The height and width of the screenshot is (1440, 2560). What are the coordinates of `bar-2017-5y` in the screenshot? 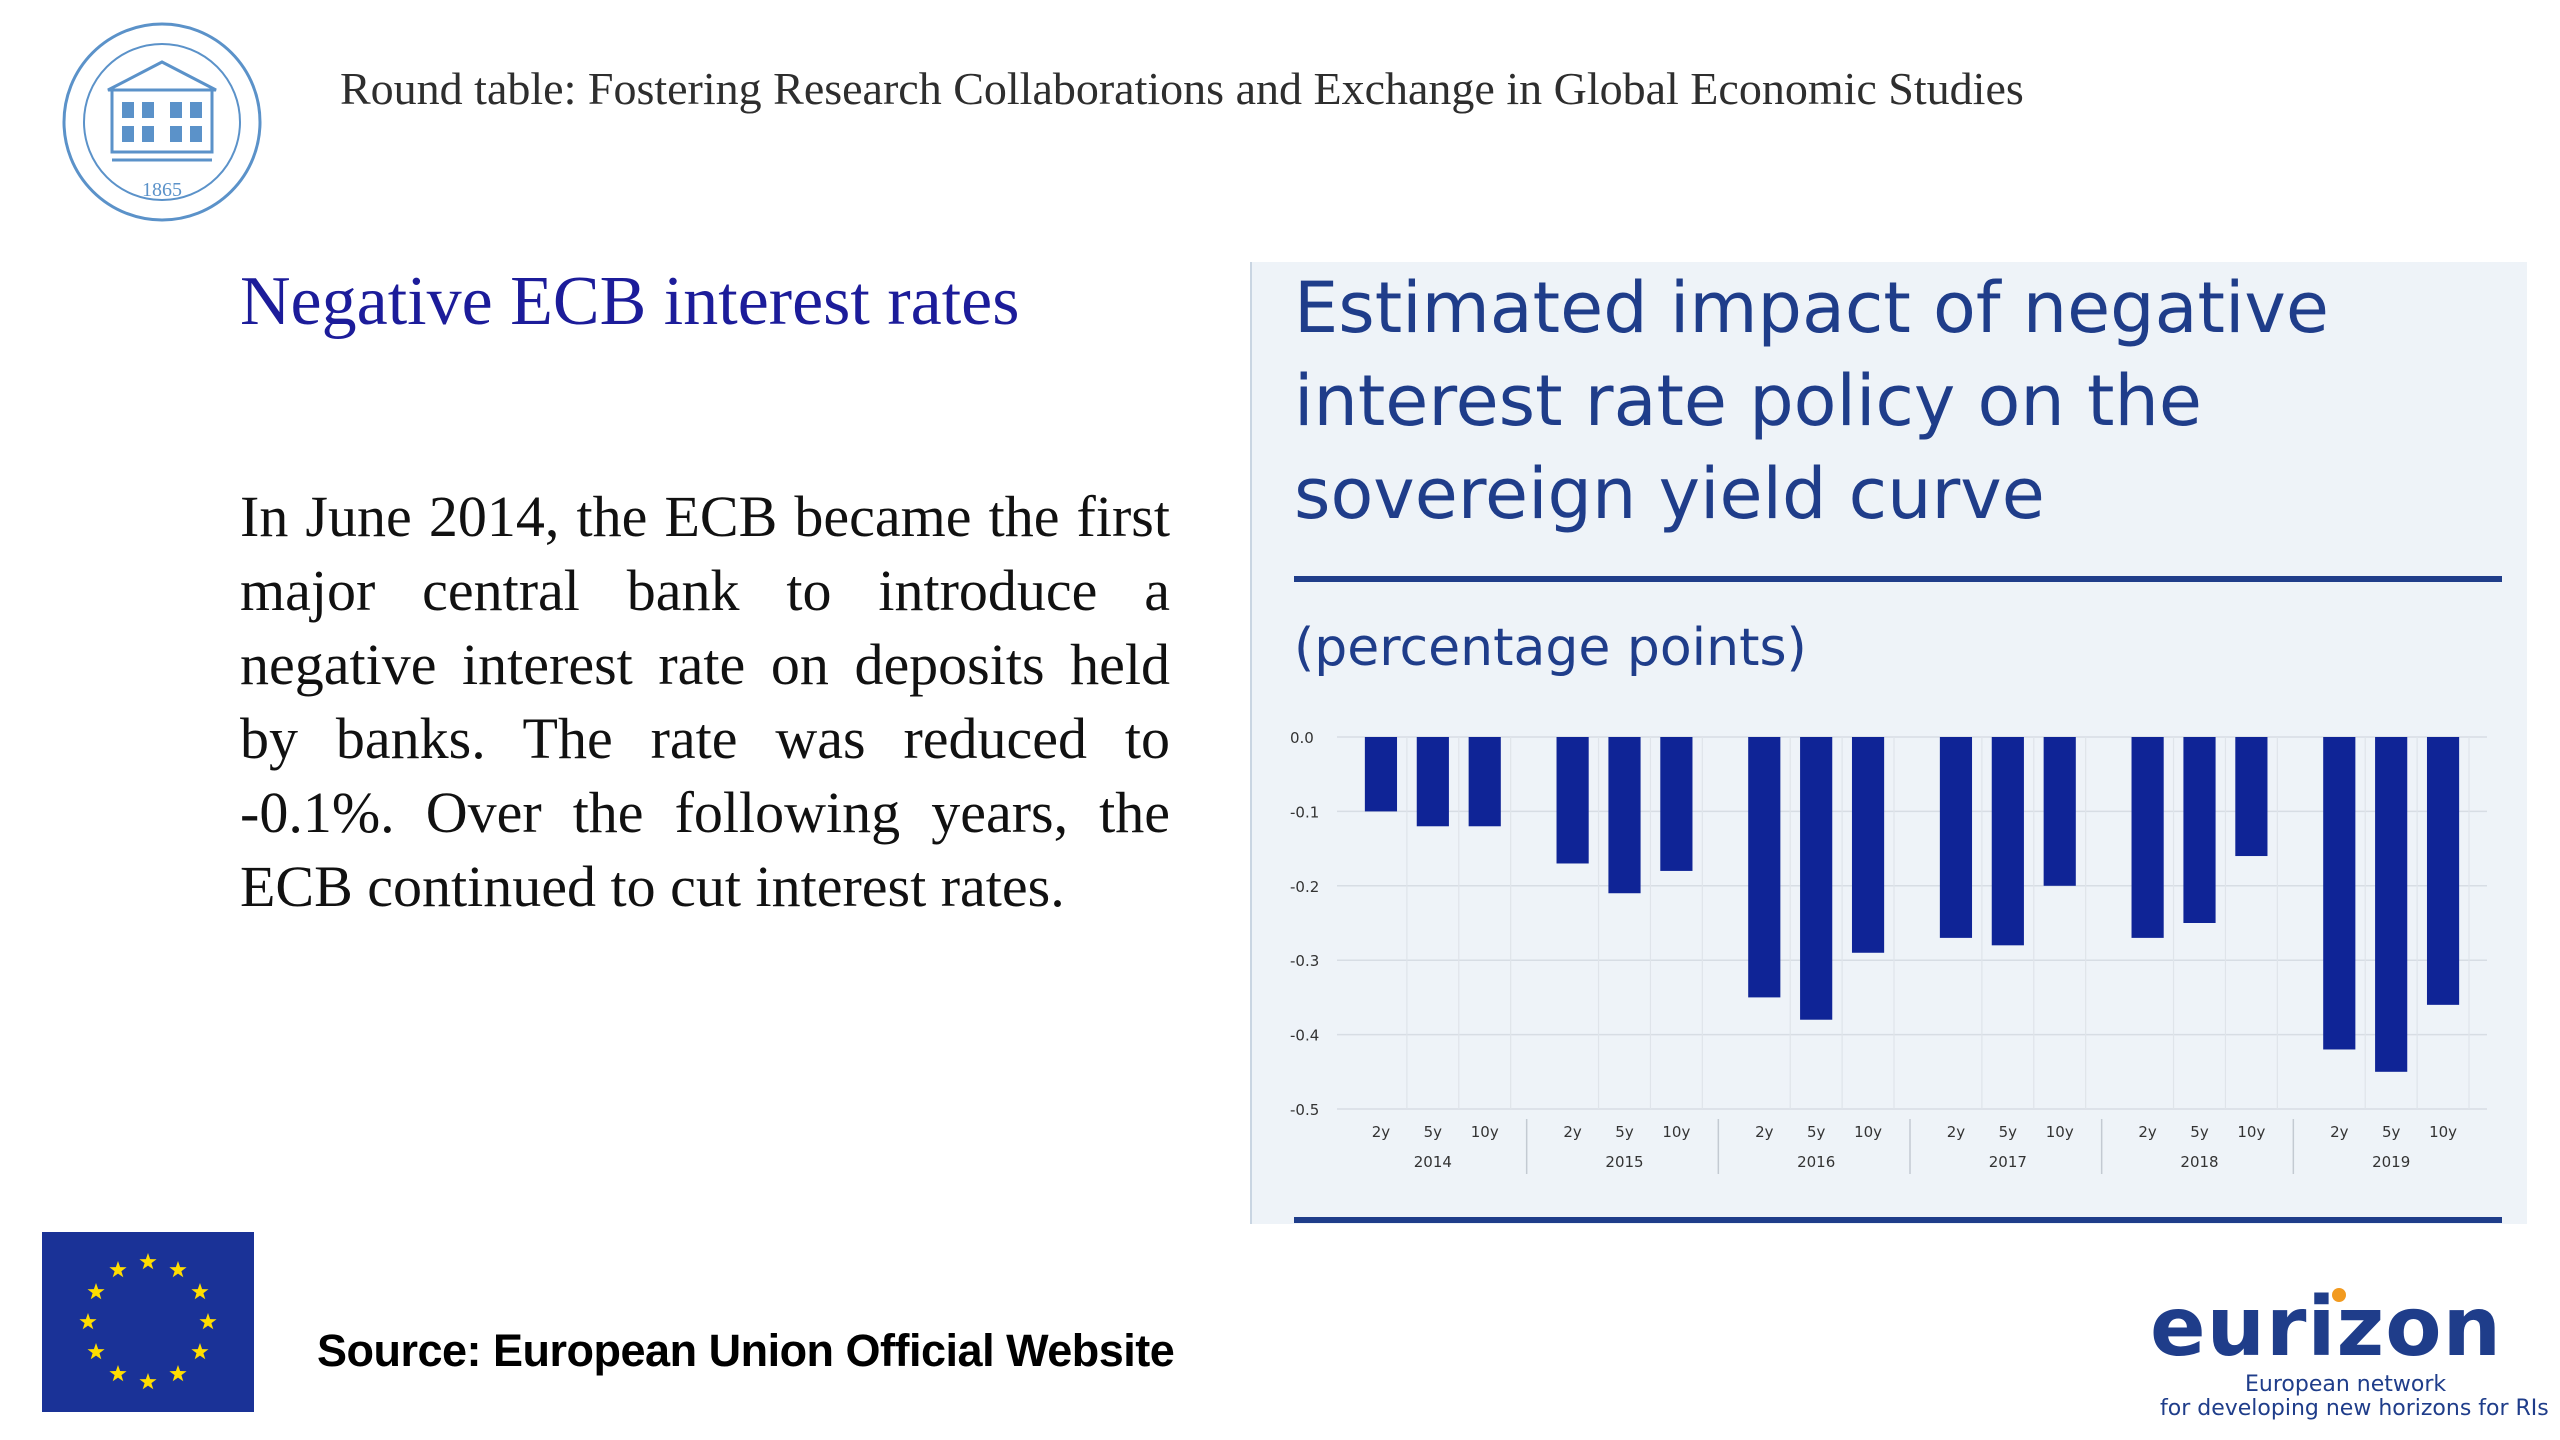 It's located at (2007, 841).